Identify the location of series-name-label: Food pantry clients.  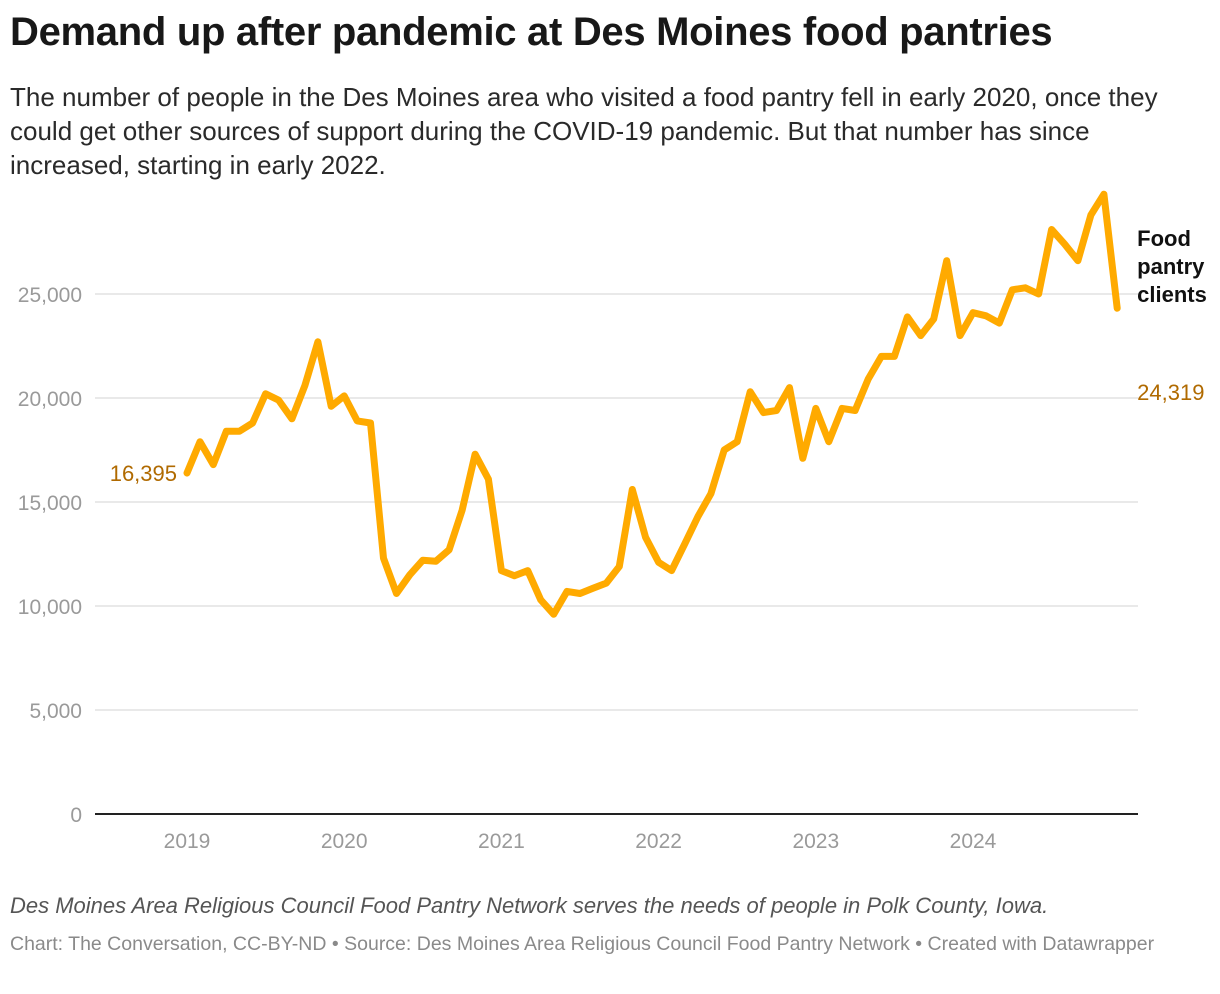
(1172, 266).